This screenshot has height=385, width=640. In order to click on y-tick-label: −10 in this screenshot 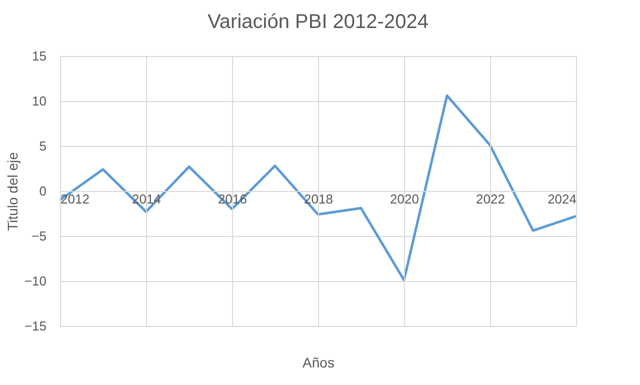, I will do `click(35, 281)`.